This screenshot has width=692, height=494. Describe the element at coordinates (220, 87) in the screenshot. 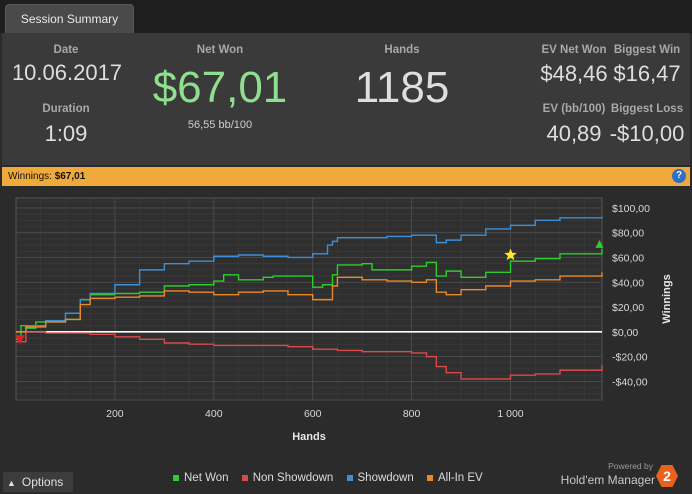

I see `netwon-value: $67,01` at that location.